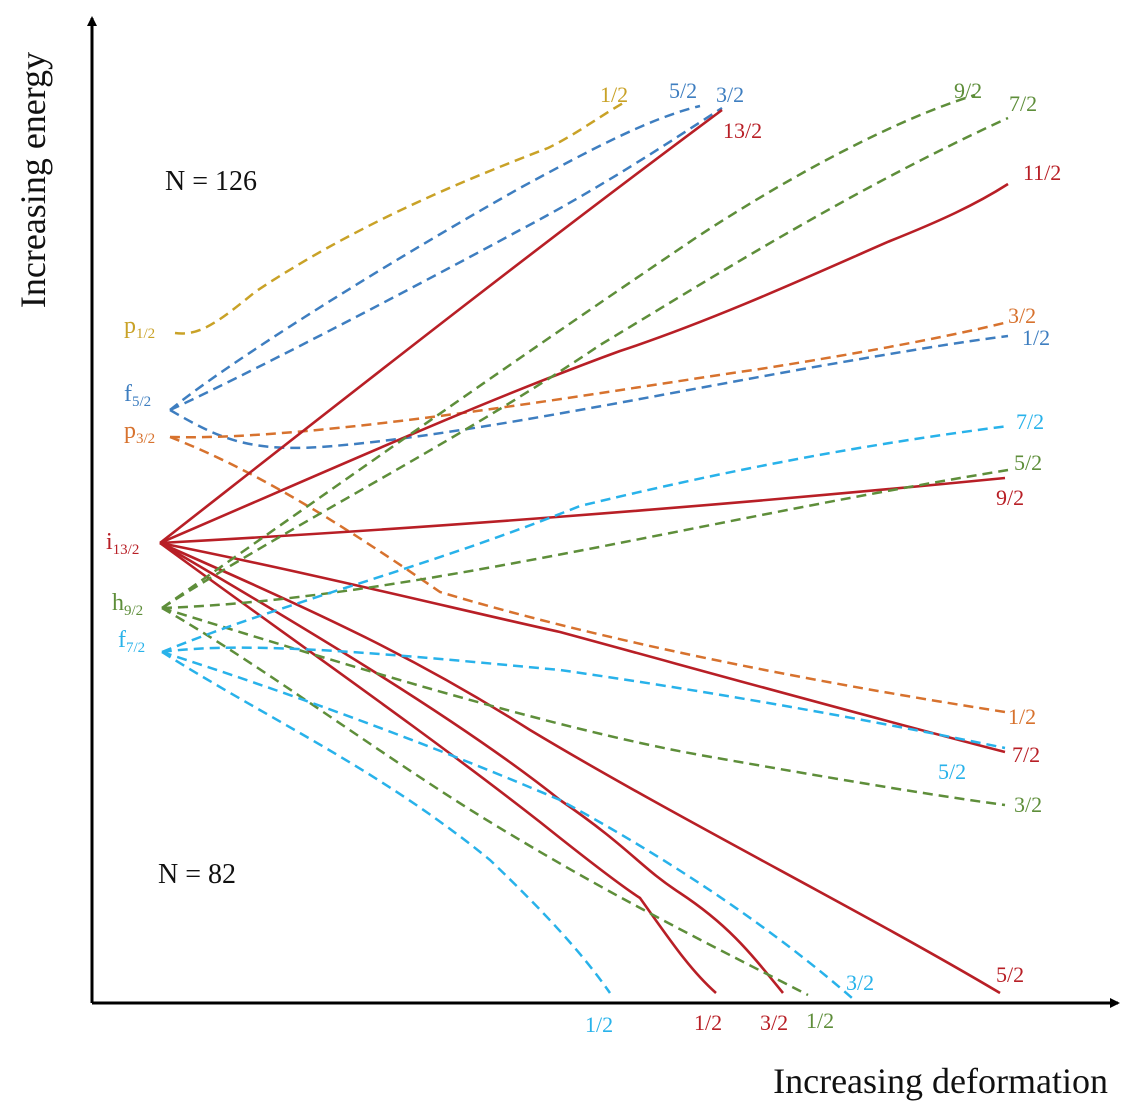 The height and width of the screenshot is (1105, 1130). What do you see at coordinates (1028, 462) in the screenshot?
I see `level-end-label-h92-5-2: 5/2` at bounding box center [1028, 462].